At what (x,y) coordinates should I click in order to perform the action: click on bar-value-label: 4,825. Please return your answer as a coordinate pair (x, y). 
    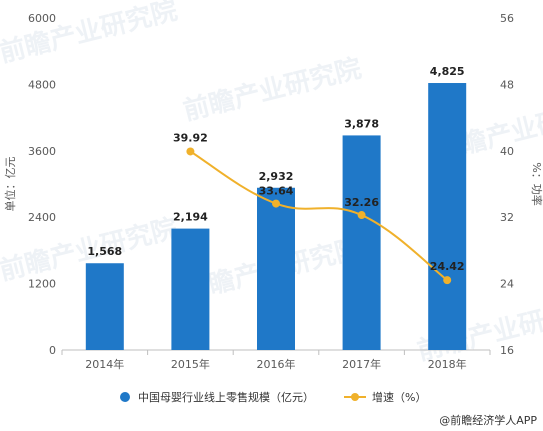
    Looking at the image, I should click on (447, 71).